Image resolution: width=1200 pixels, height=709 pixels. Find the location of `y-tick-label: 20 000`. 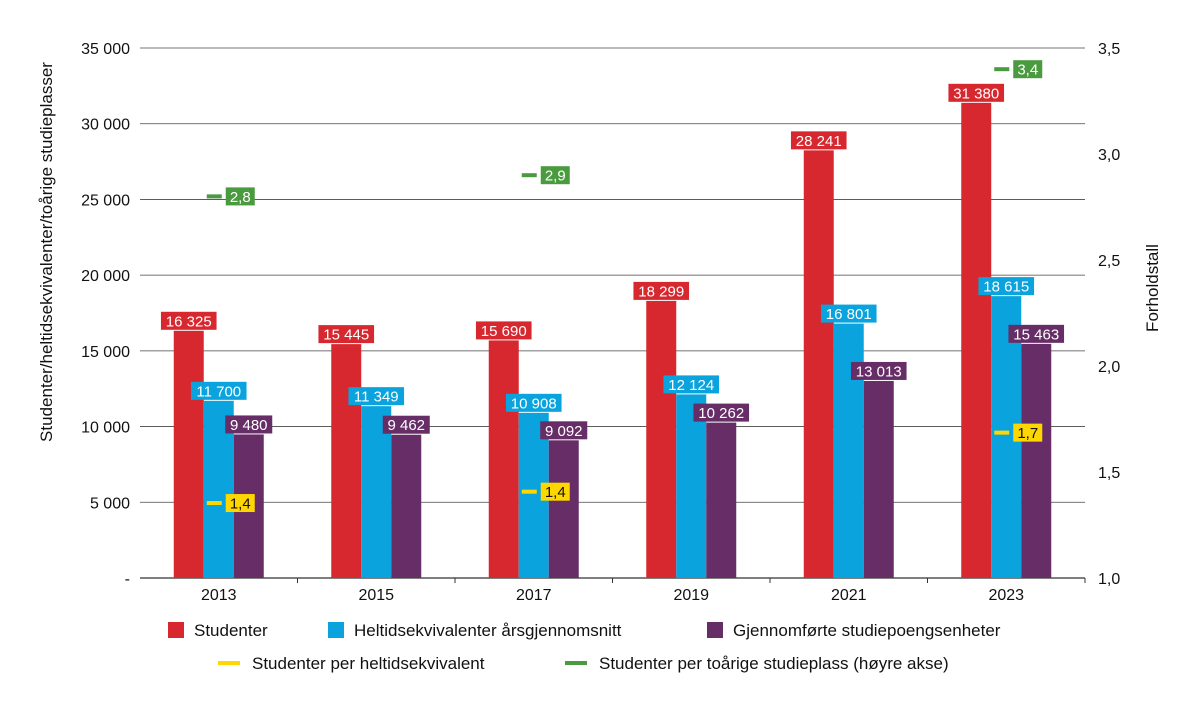

y-tick-label: 20 000 is located at coordinates (105, 276).